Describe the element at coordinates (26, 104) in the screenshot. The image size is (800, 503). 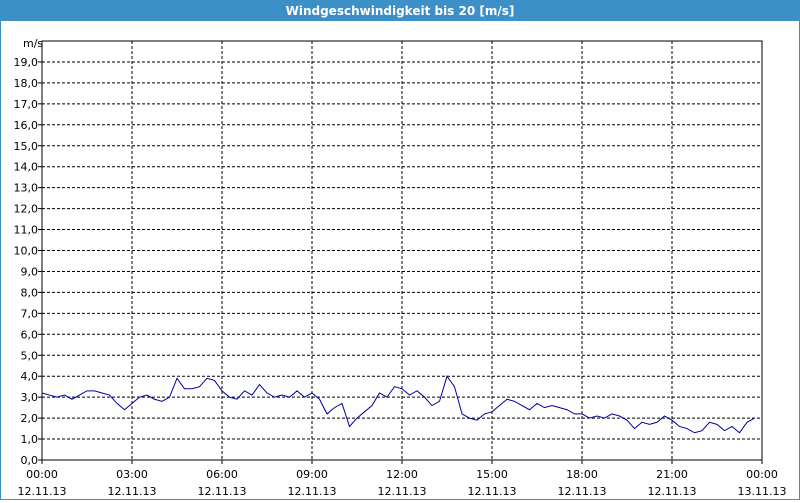
I see `y-tick-label: 17,0` at that location.